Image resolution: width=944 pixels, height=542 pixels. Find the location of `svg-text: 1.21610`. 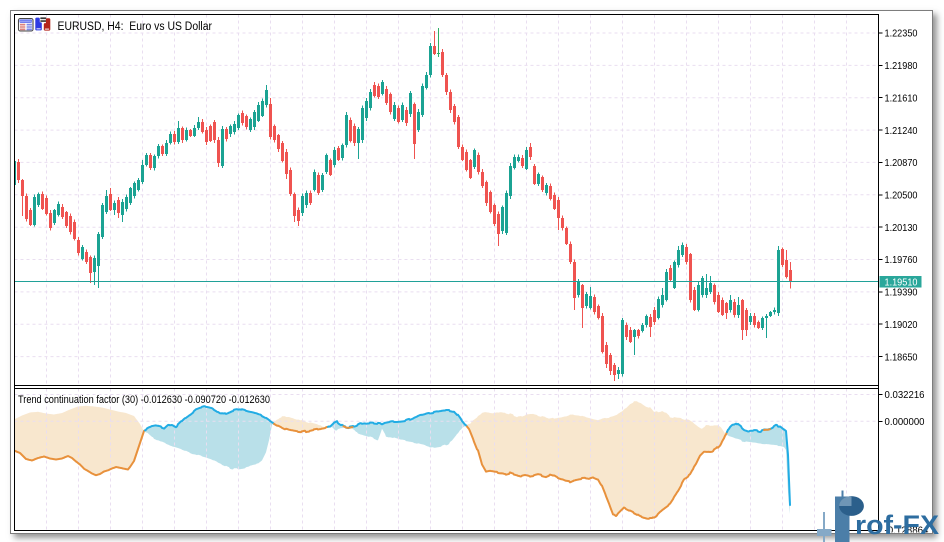

svg-text: 1.21610 is located at coordinates (901, 98).